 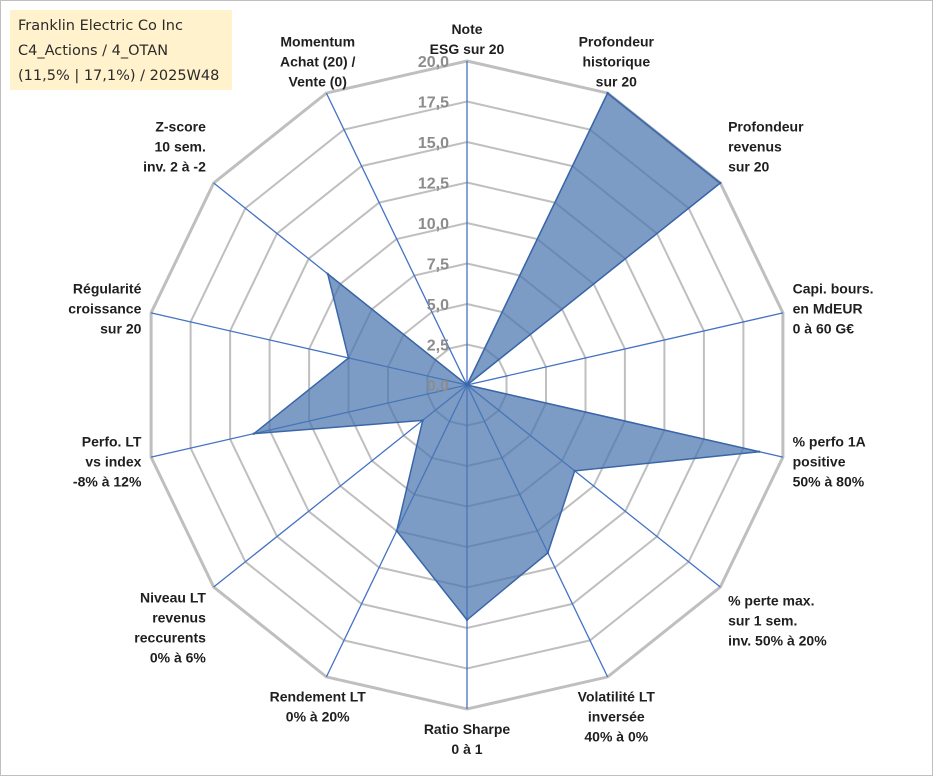 I want to click on axis-label-line: Momentum, so click(x=317, y=42).